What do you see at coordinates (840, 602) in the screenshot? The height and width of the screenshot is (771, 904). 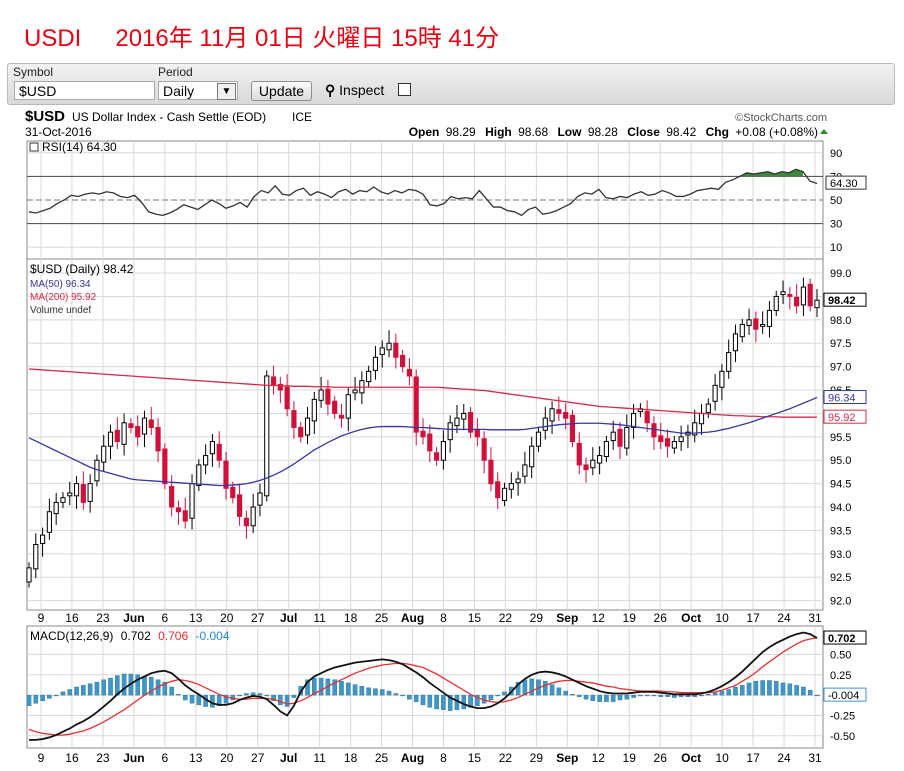 I see `price-y-tick: 92.0` at bounding box center [840, 602].